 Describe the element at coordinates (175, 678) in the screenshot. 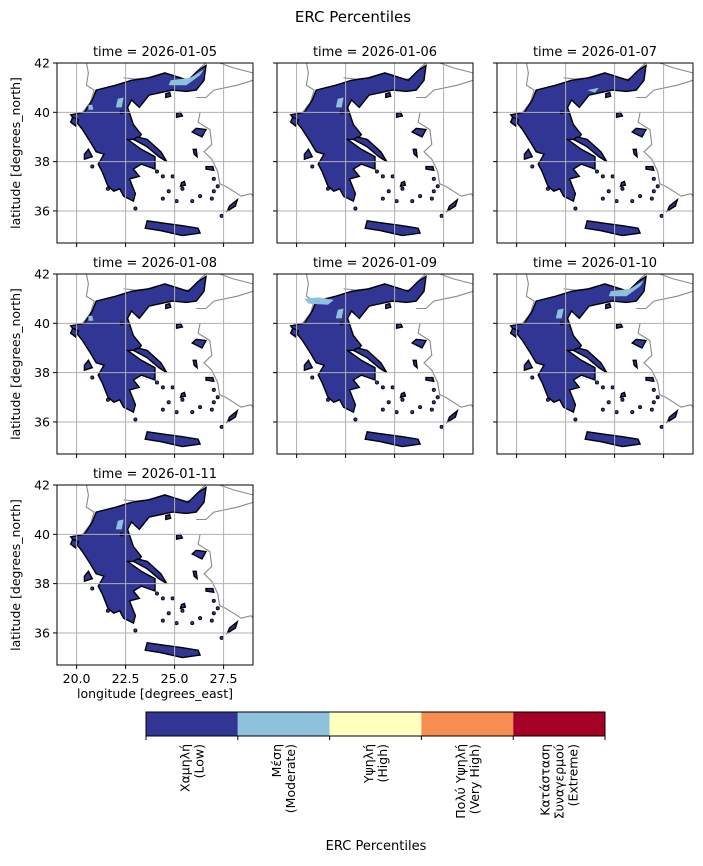

I see `x-tick-label: 25.0` at that location.